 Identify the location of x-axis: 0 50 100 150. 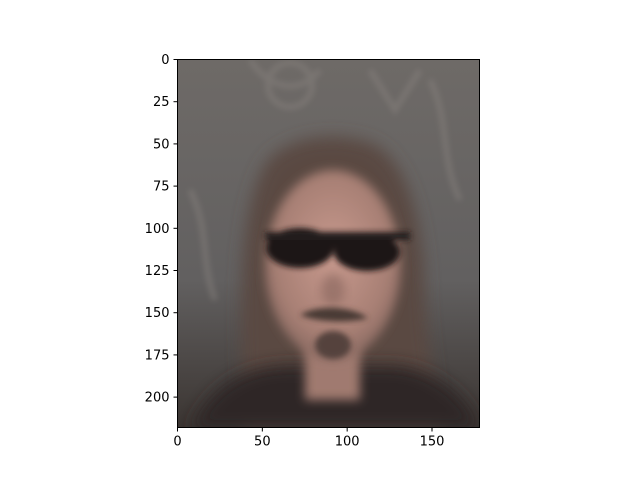
(309, 438).